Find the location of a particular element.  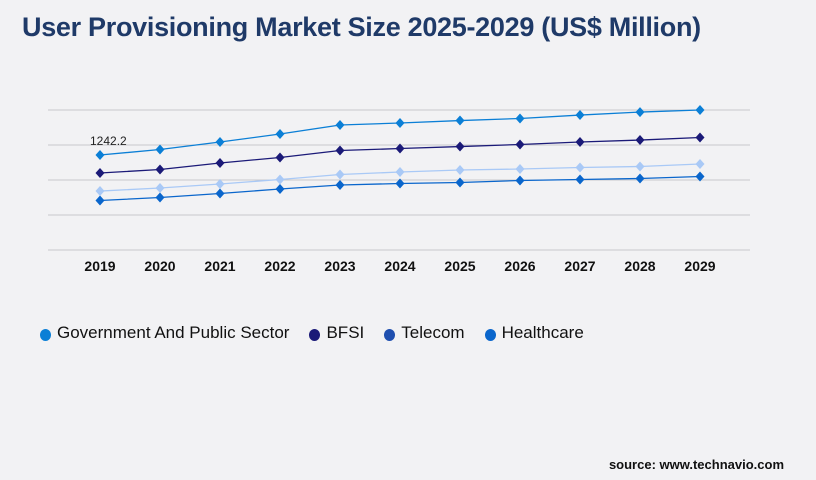

legend-item: Healthcare is located at coordinates (534, 333).